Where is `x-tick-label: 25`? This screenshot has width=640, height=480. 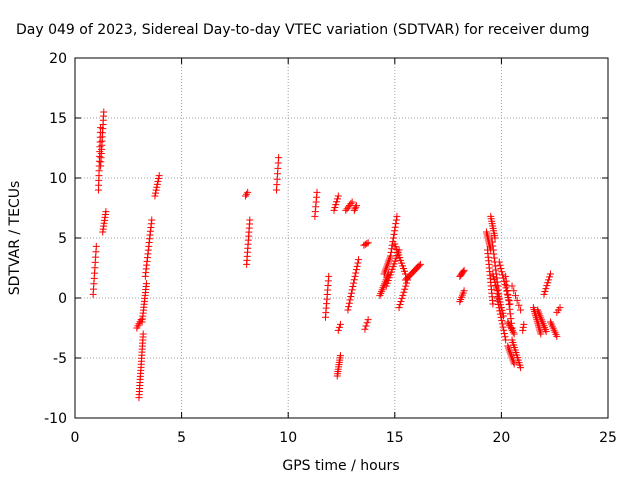
x-tick-label: 25 is located at coordinates (608, 438).